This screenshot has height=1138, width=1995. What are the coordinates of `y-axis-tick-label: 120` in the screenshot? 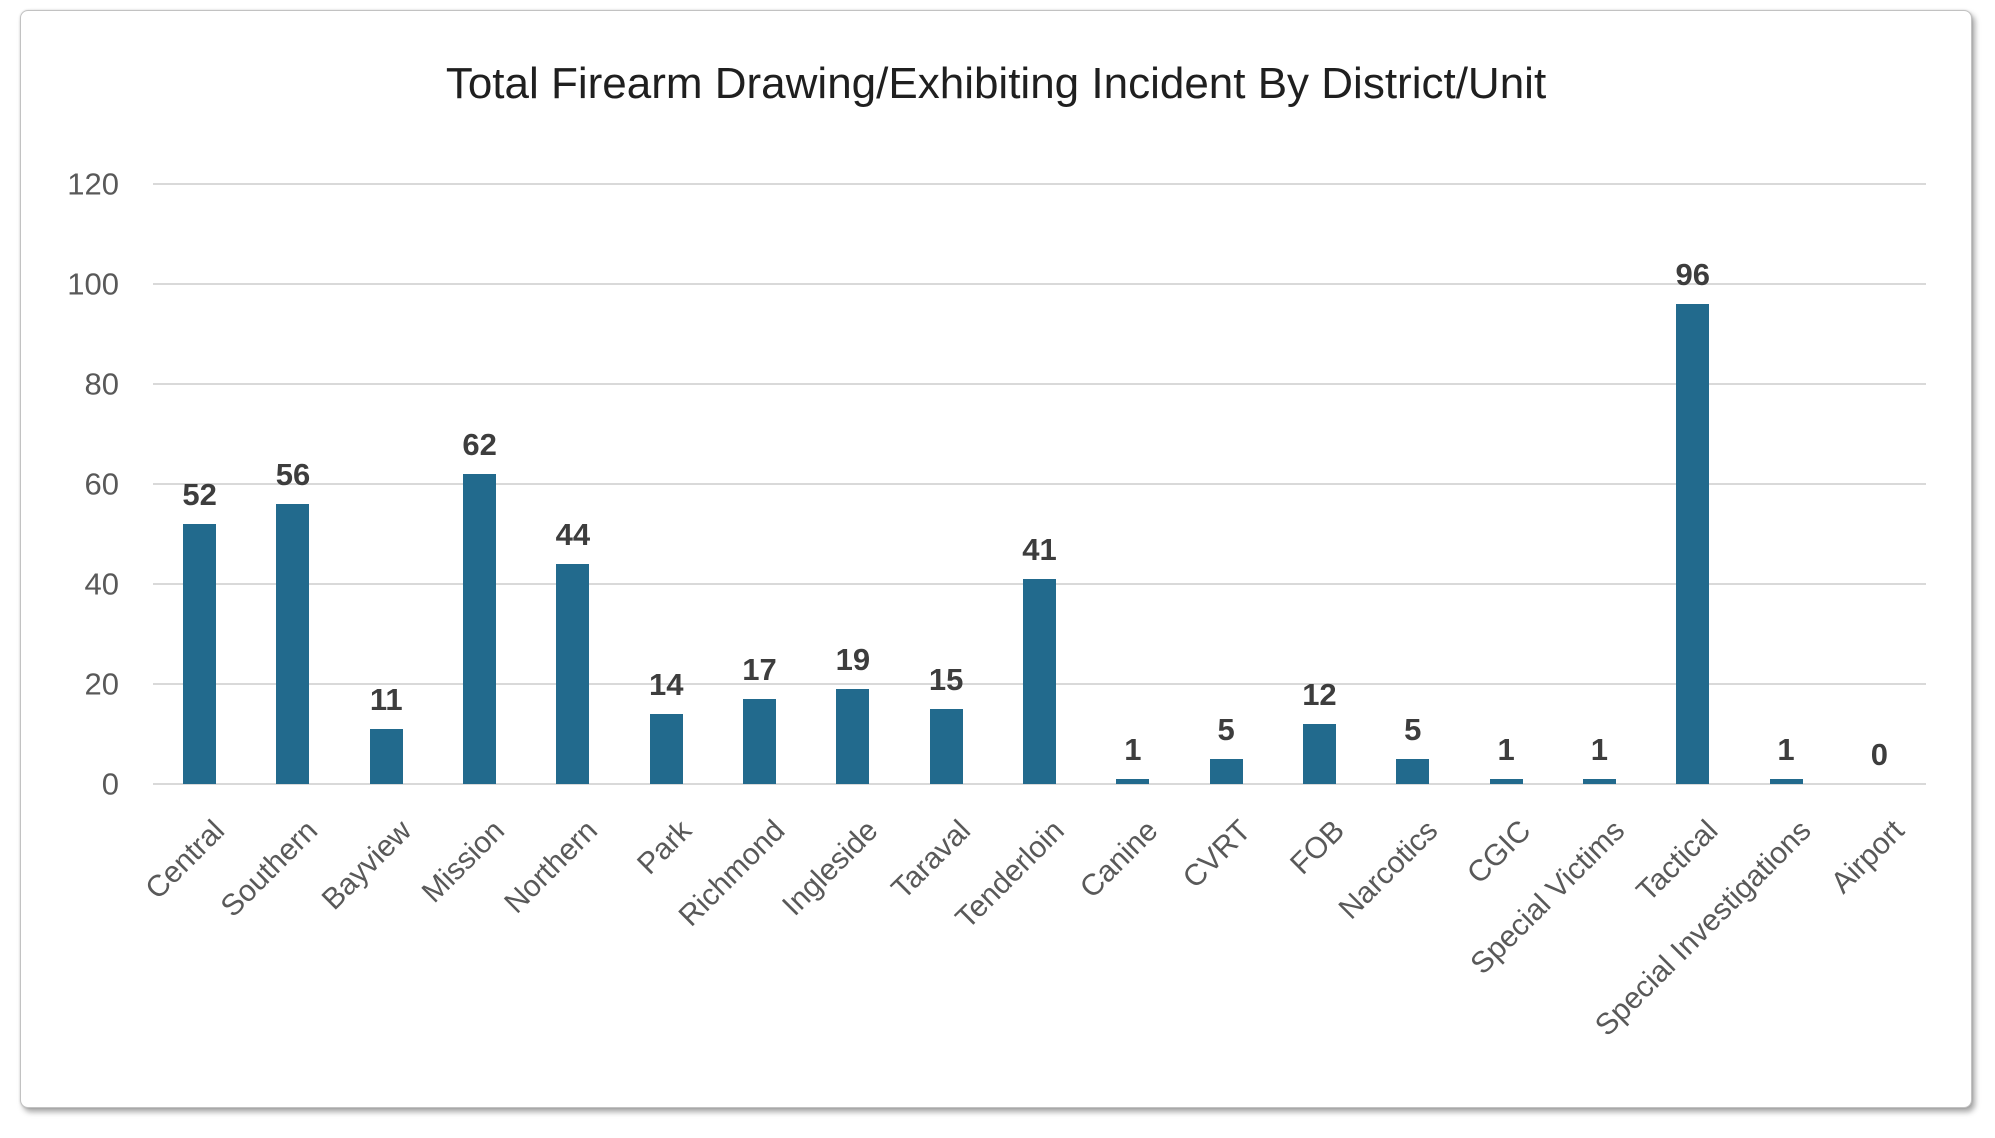 It's located at (93, 184).